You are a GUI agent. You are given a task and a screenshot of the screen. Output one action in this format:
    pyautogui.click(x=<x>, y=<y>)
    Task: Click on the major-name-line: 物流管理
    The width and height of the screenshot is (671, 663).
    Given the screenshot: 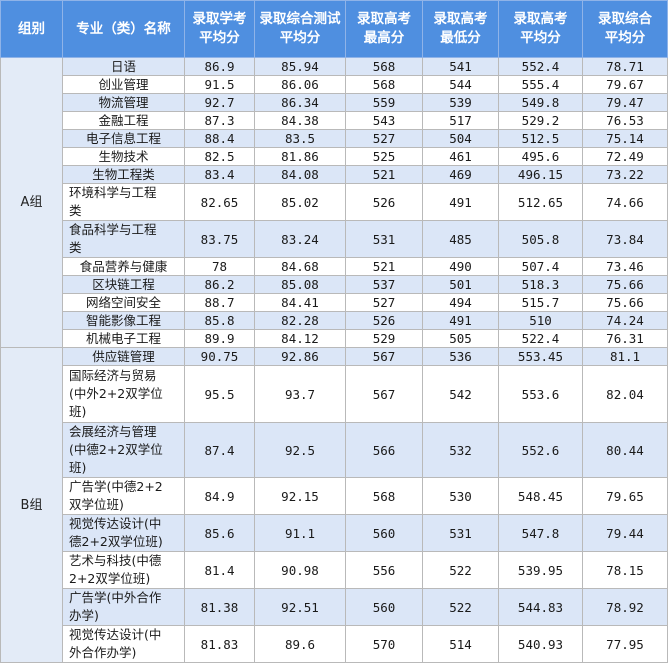 What is the action you would take?
    pyautogui.click(x=123, y=102)
    